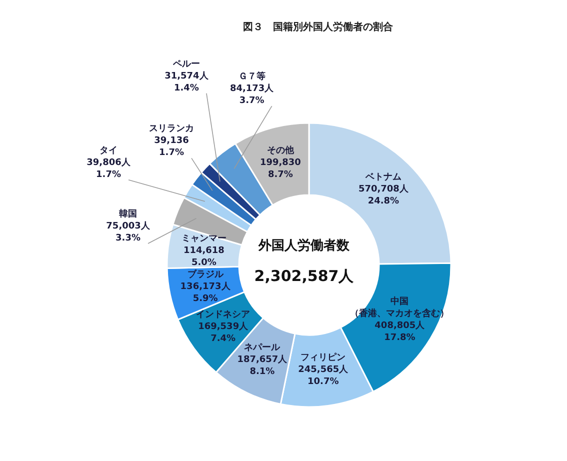 The height and width of the screenshot is (461, 567). I want to click on slice-label: 韓国, so click(128, 214).